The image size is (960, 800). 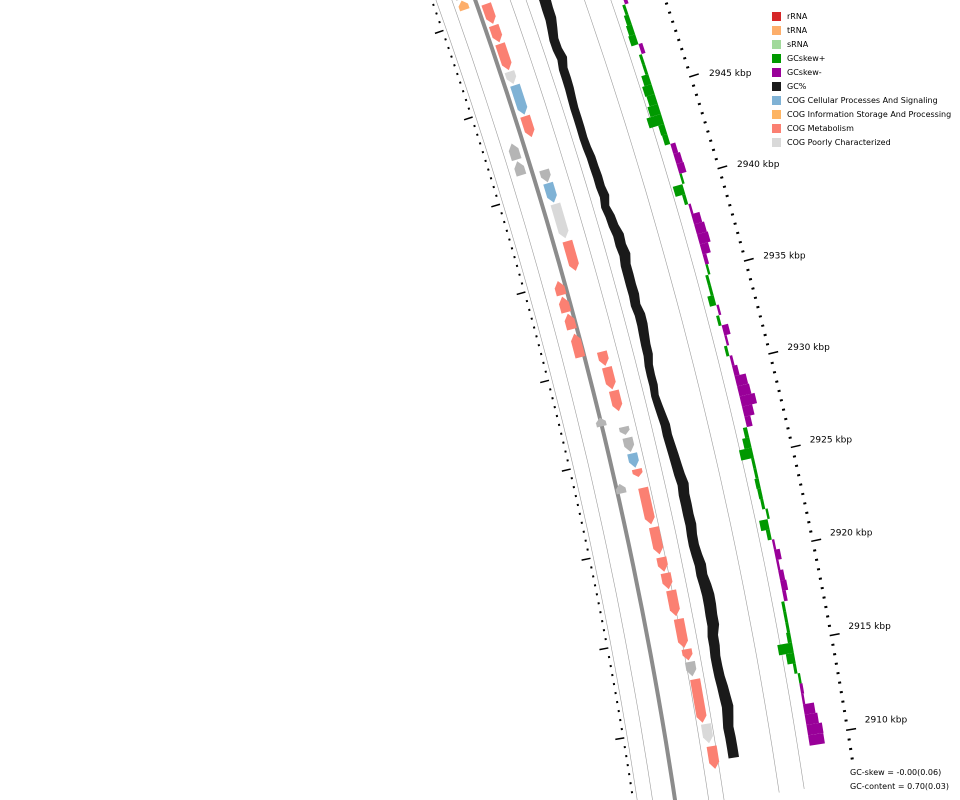 What do you see at coordinates (861, 128) in the screenshot?
I see `legend-item: COG Metabolism` at bounding box center [861, 128].